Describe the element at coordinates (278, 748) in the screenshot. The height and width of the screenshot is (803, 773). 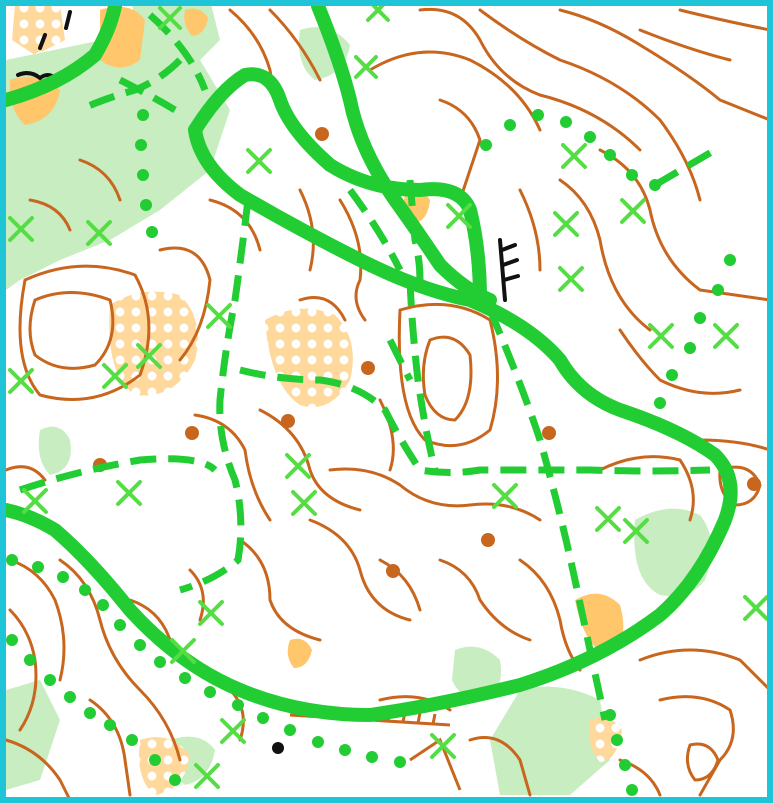
I see `black-dot-feature` at that location.